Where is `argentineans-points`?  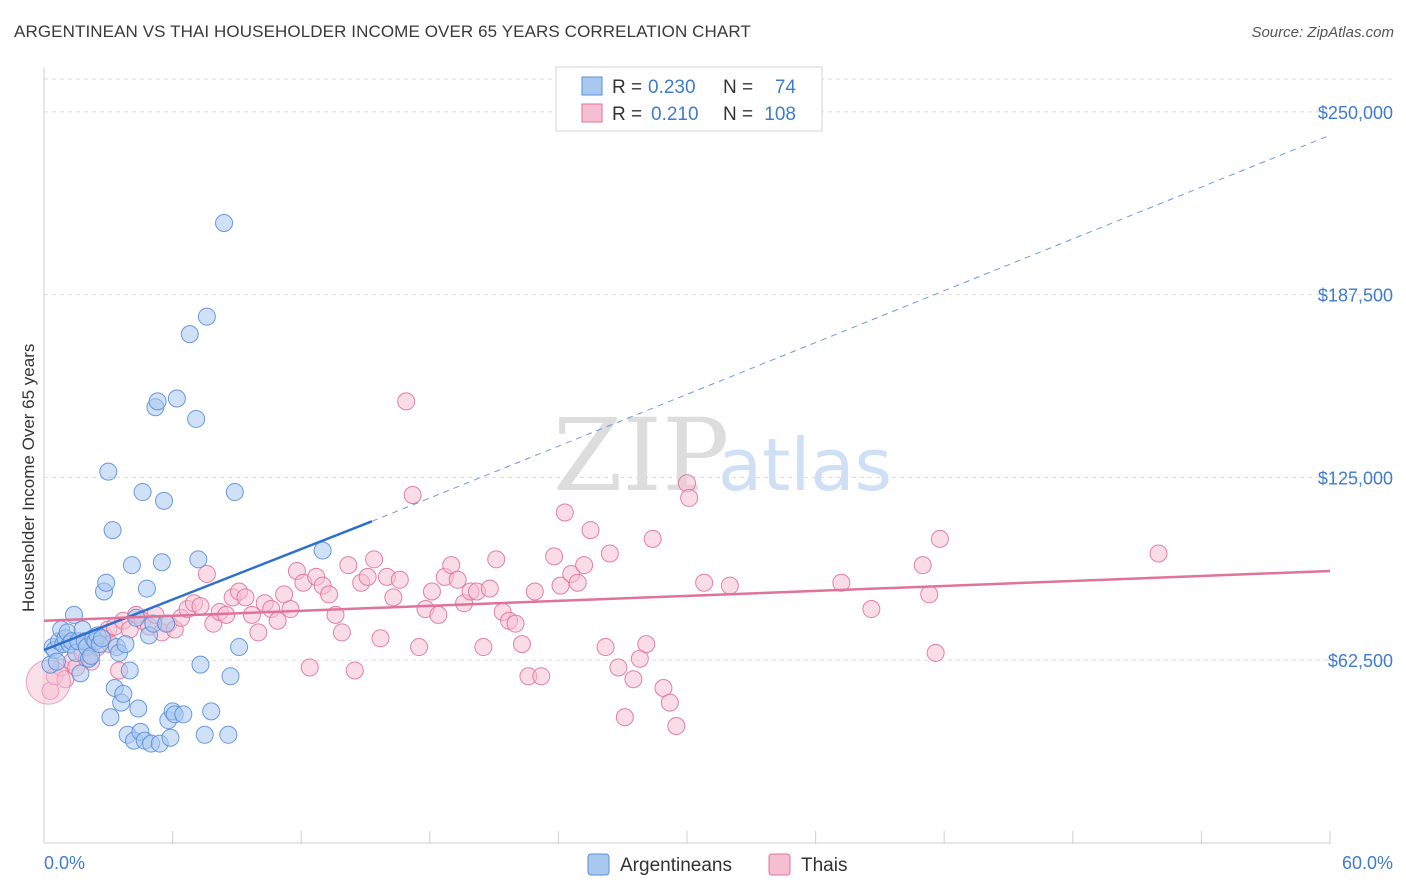 argentineans-points is located at coordinates (186, 483).